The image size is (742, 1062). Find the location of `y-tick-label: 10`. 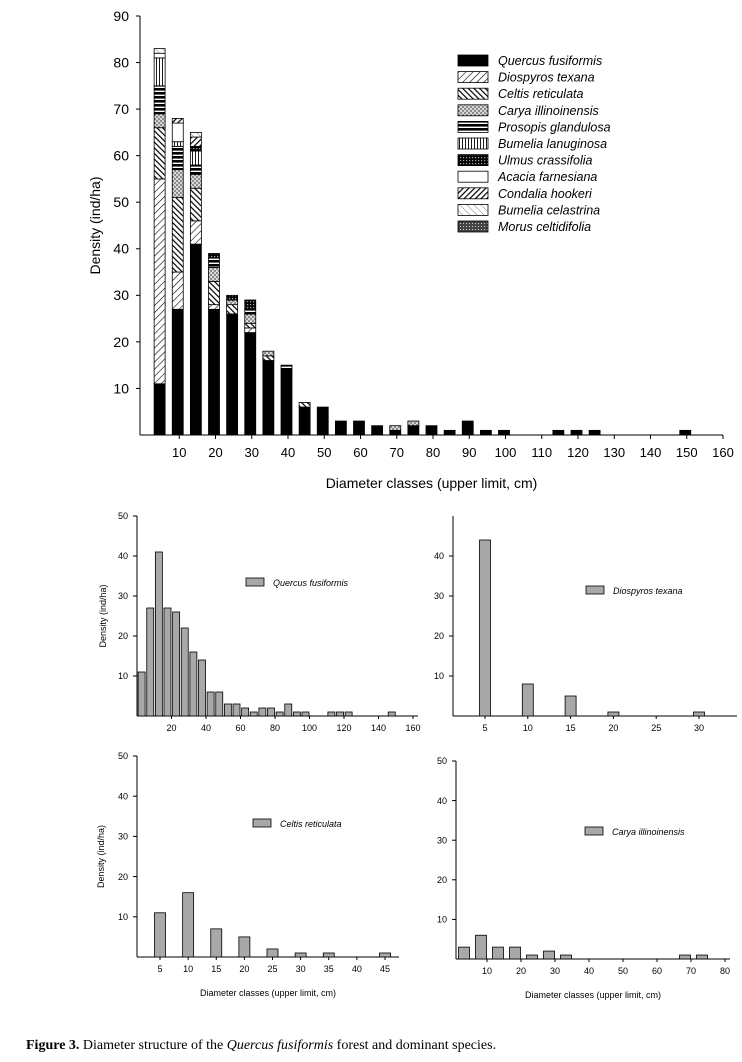

y-tick-label: 10 is located at coordinates (123, 676).